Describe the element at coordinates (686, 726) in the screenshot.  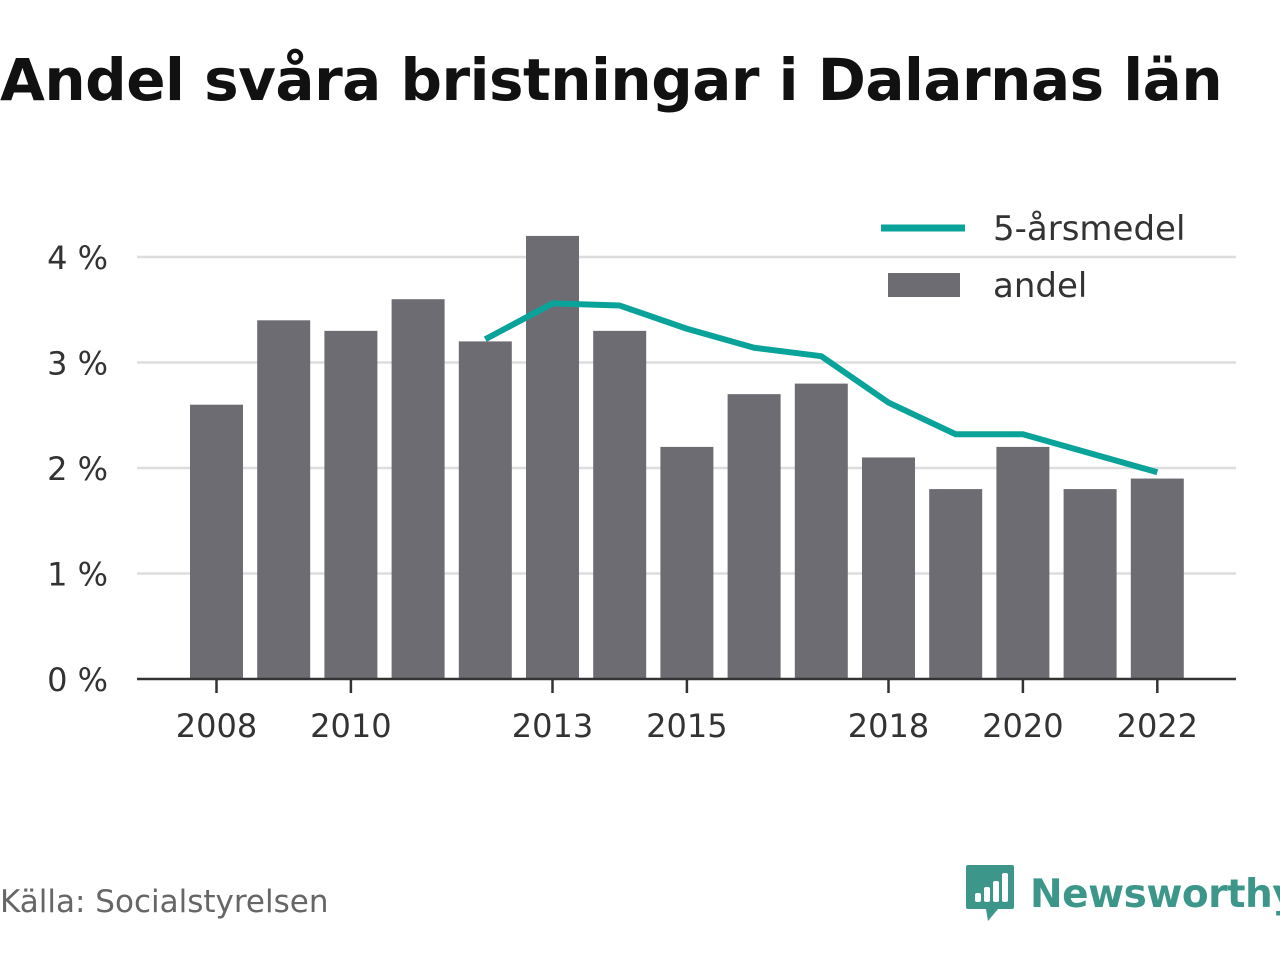
I see `x-tick-label: 2015` at that location.